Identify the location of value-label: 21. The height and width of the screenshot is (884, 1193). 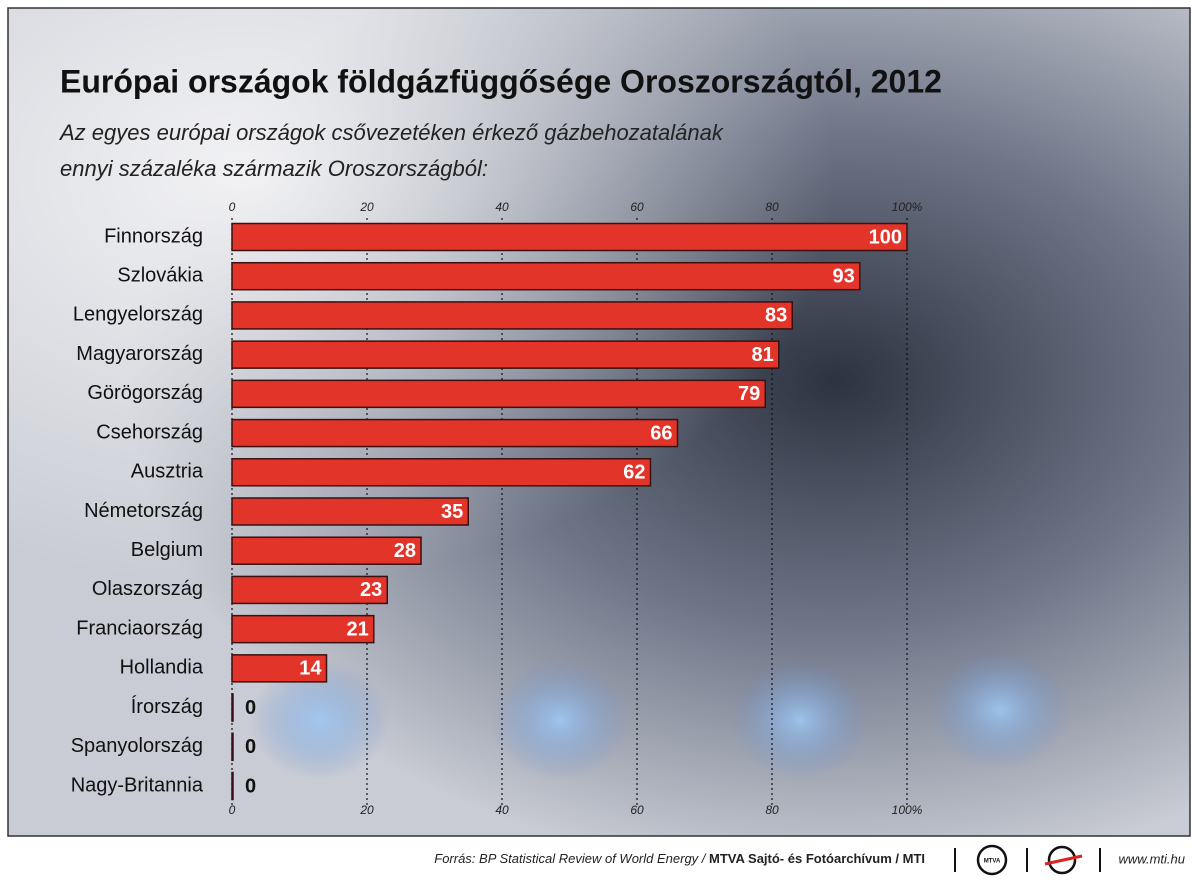
(358, 629).